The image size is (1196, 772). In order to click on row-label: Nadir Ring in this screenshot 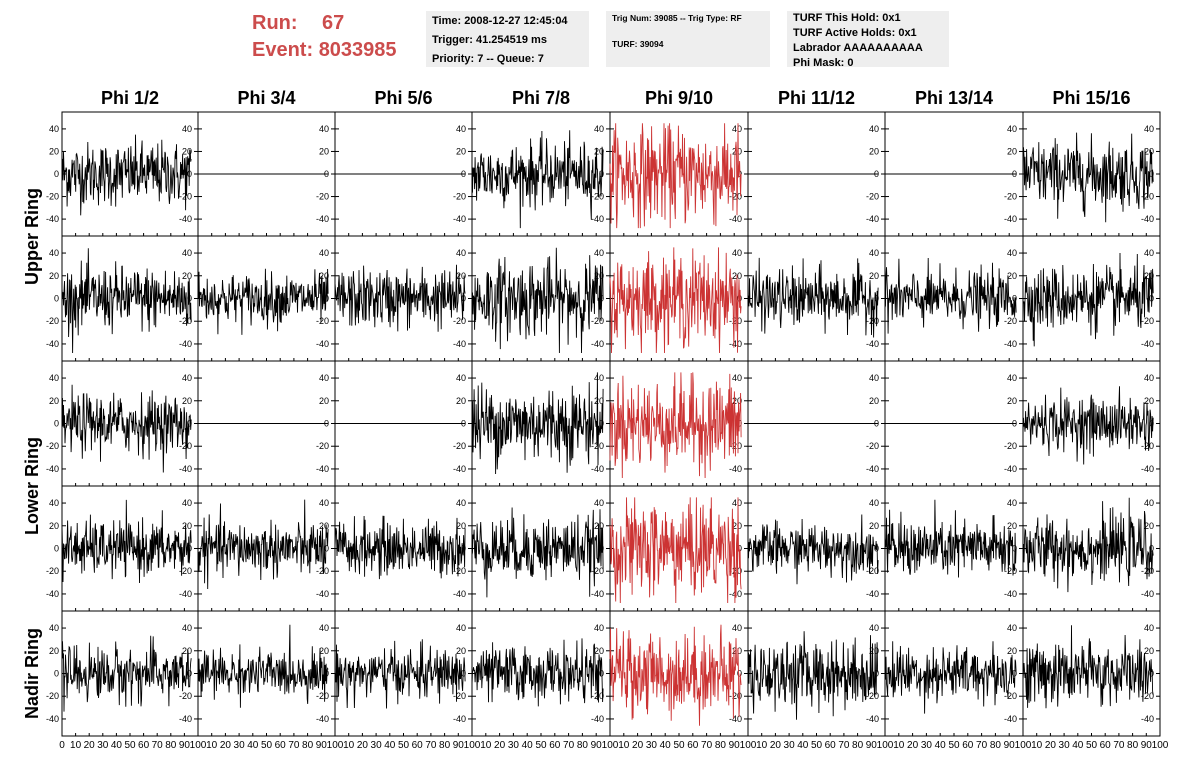, I will do `click(32, 673)`.